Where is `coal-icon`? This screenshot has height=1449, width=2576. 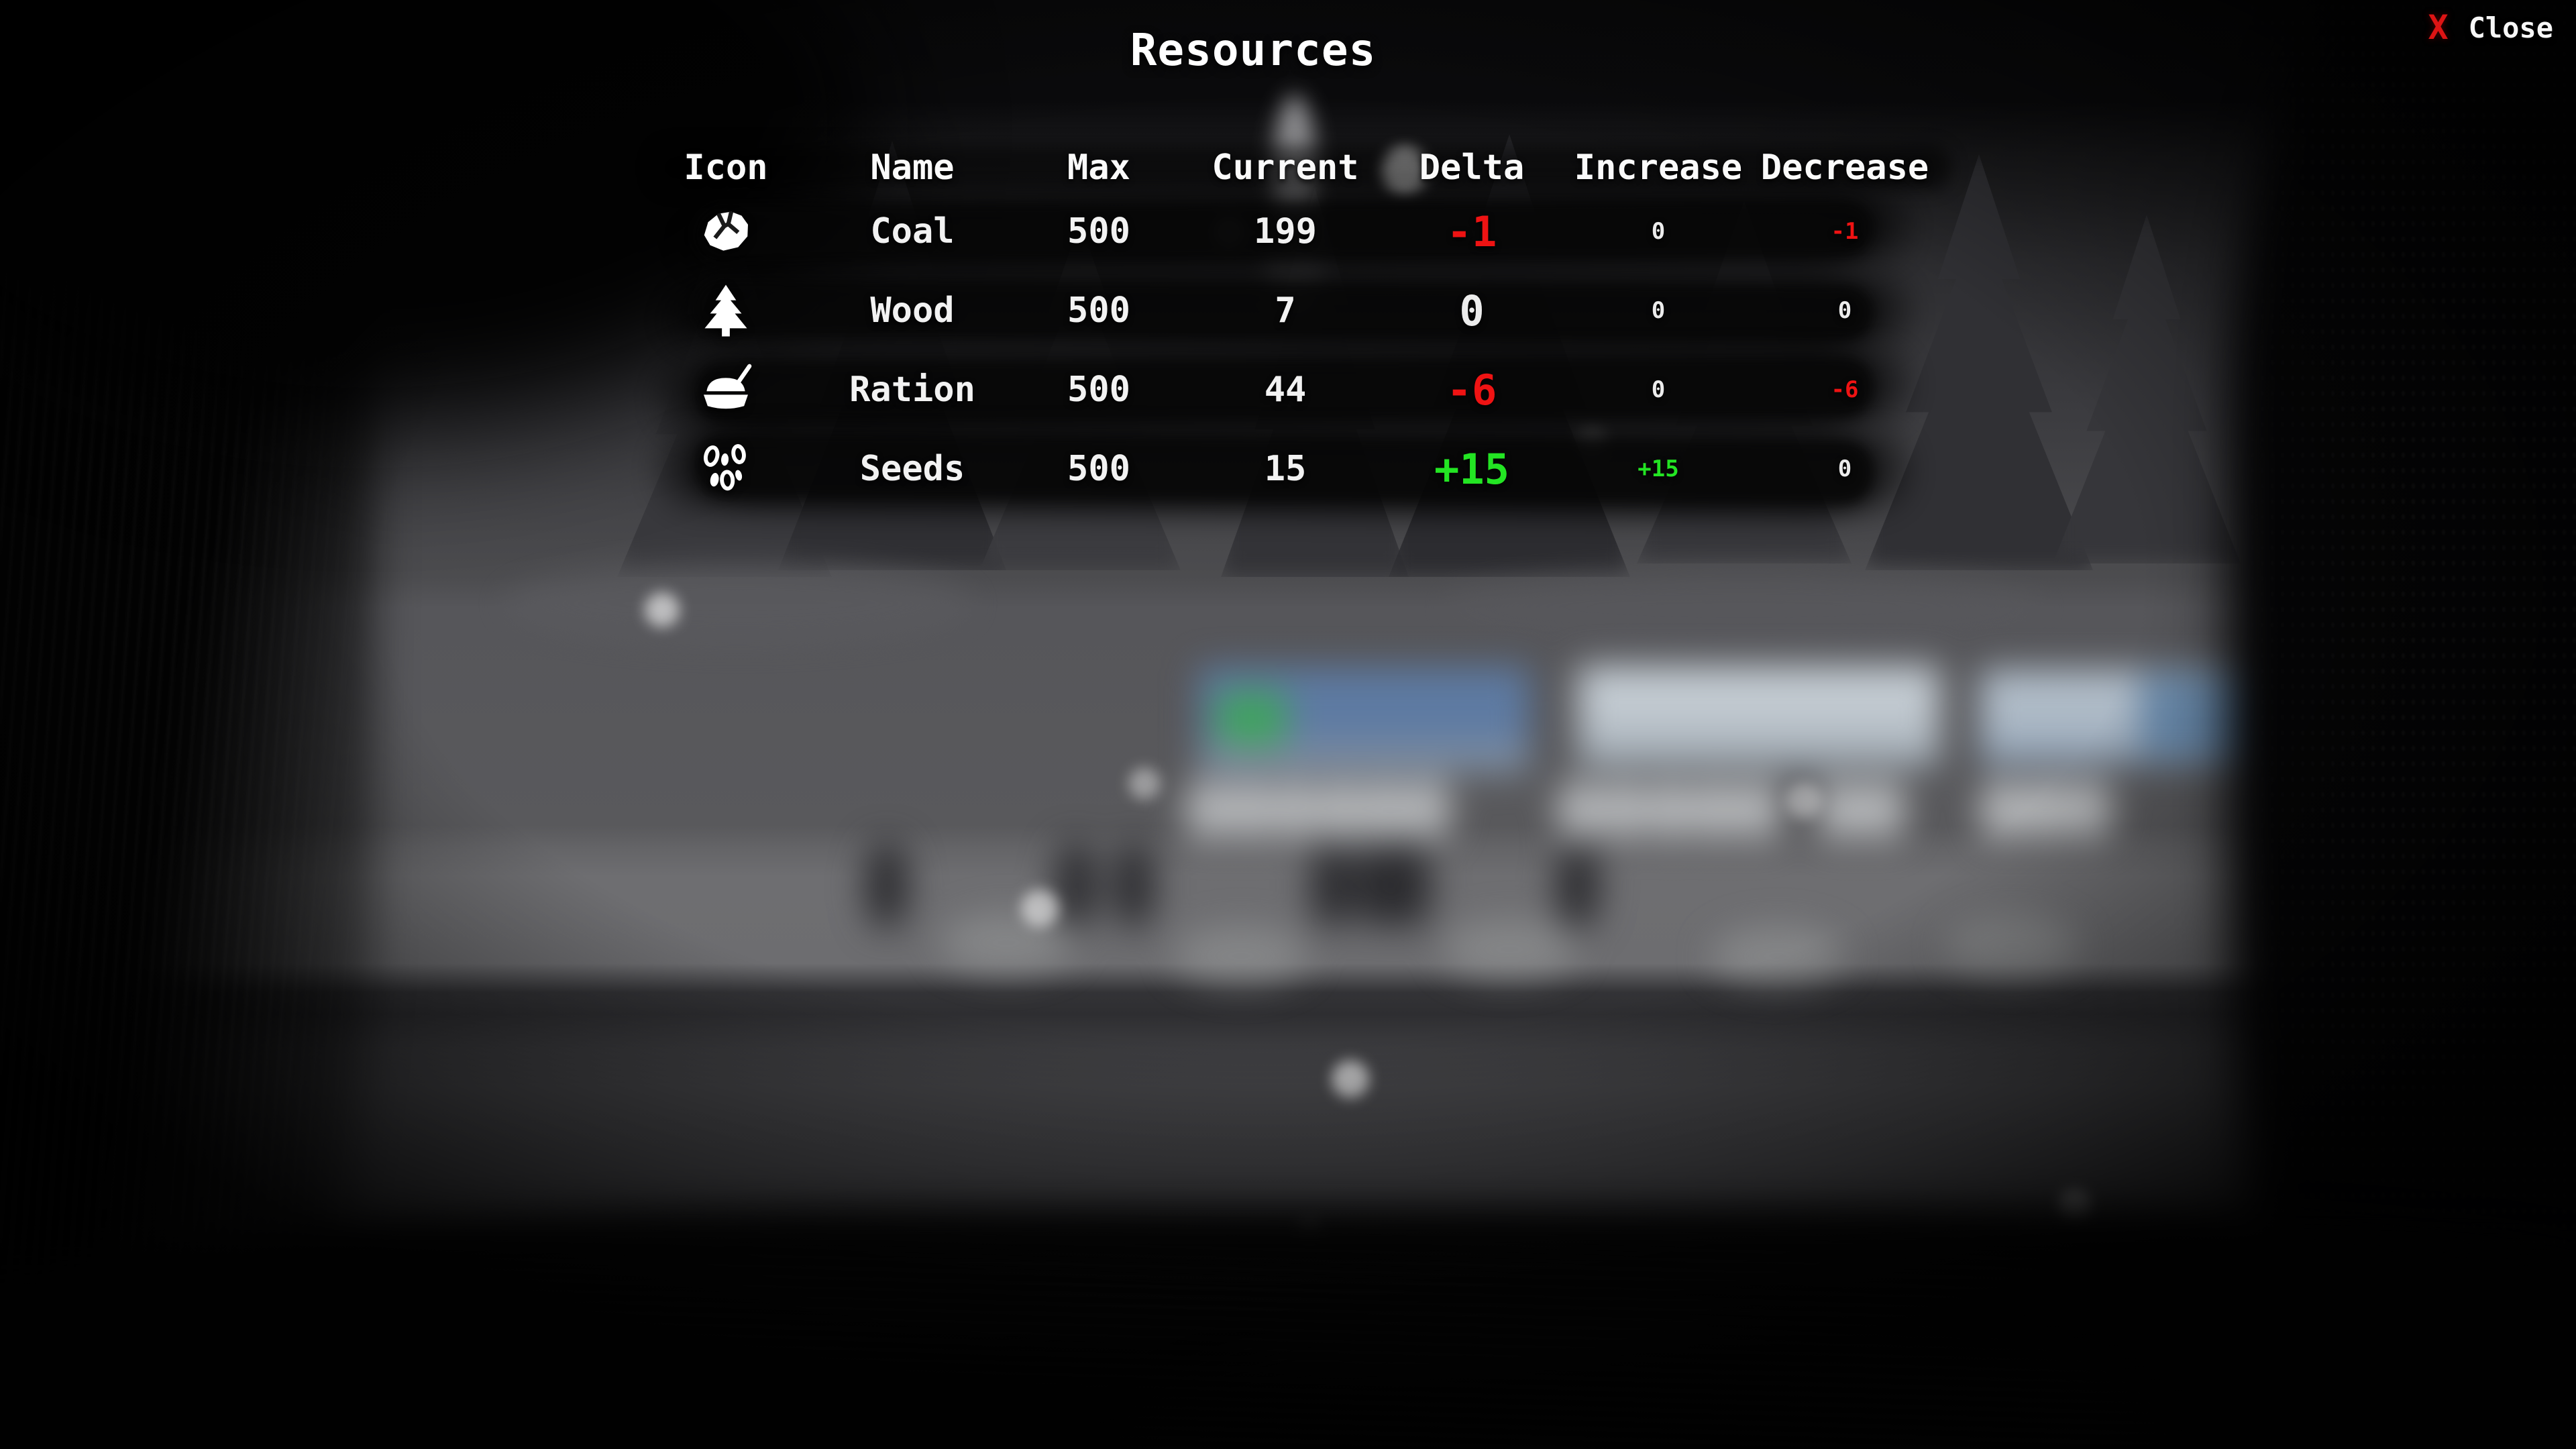 coal-icon is located at coordinates (726, 231).